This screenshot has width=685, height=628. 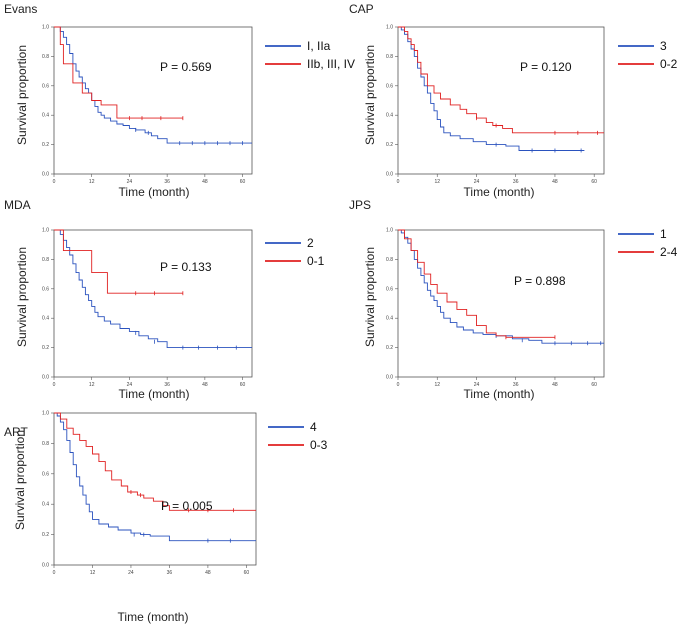 What do you see at coordinates (316, 261) in the screenshot?
I see `legend-label: 0-1` at bounding box center [316, 261].